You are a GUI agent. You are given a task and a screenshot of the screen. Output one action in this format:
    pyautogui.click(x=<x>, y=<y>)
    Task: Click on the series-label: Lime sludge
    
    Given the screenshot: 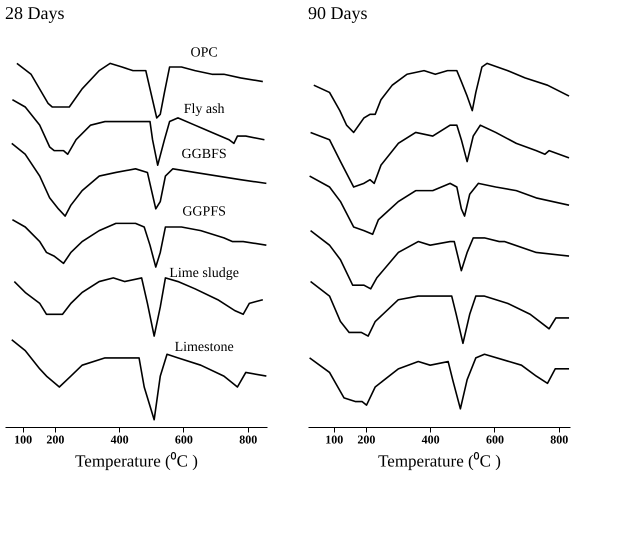 What is the action you would take?
    pyautogui.click(x=204, y=274)
    